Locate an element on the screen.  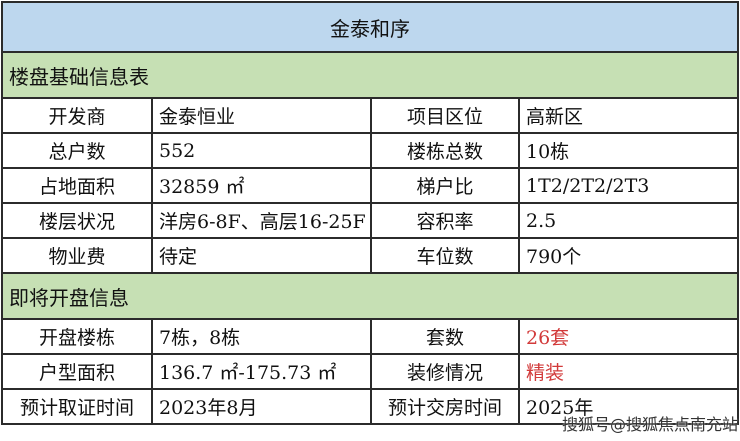
page-title: 金泰和序 is located at coordinates (370, 27).